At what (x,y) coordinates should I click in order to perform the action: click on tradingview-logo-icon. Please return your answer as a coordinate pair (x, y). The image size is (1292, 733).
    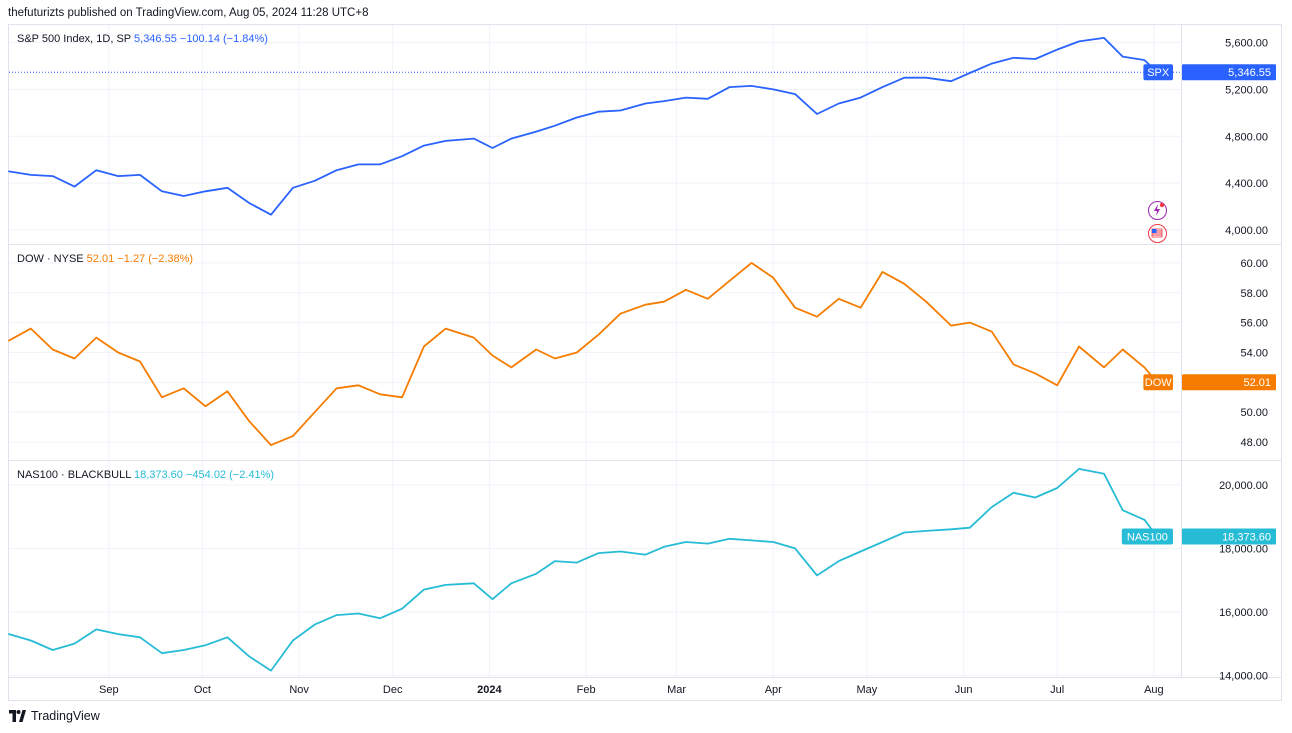
    Looking at the image, I should click on (17, 716).